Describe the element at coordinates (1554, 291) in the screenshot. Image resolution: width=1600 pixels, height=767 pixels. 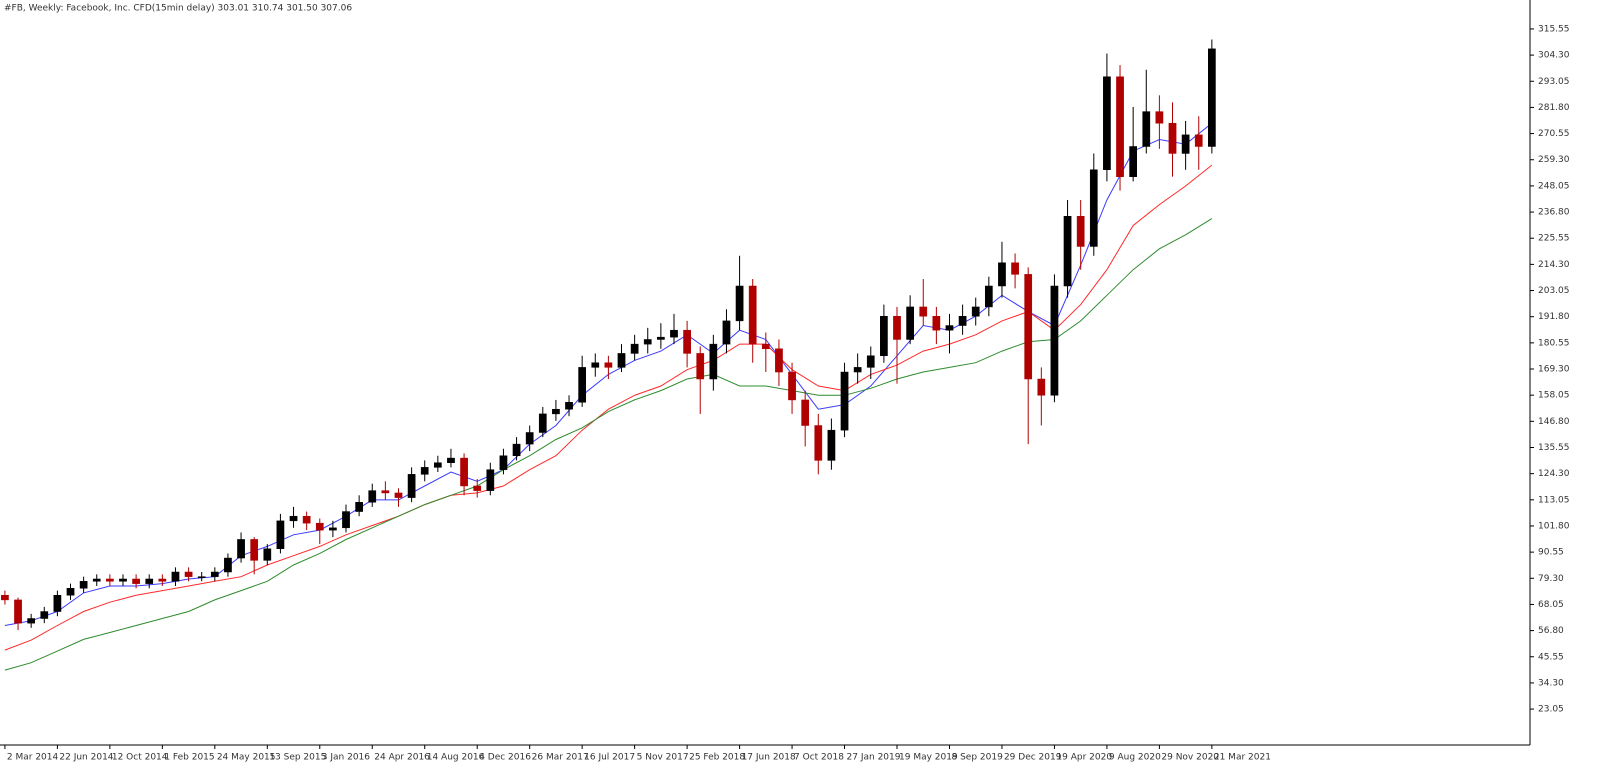
I see `y-tick-label: 203.05` at that location.